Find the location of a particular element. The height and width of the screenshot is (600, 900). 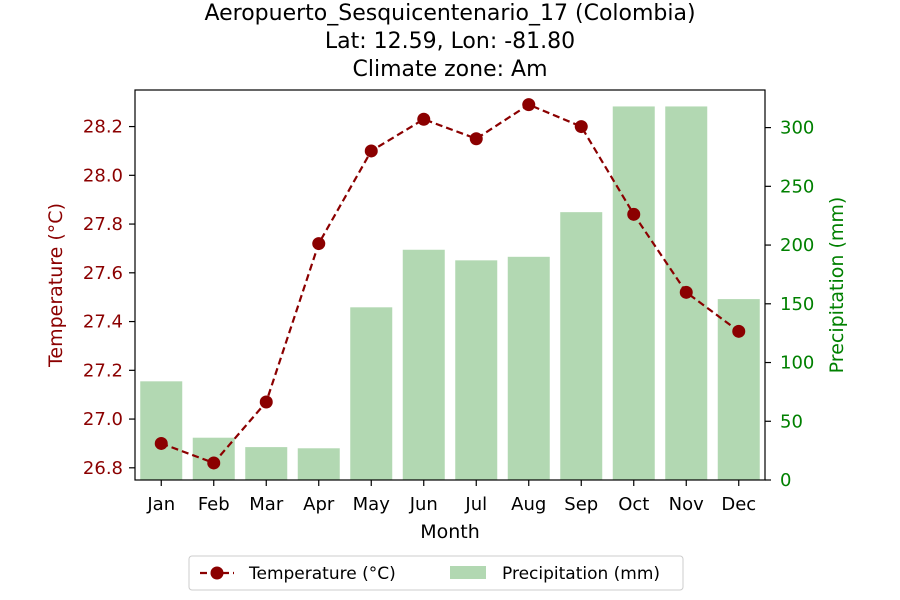

precipitation-bar-mar is located at coordinates (266, 463).